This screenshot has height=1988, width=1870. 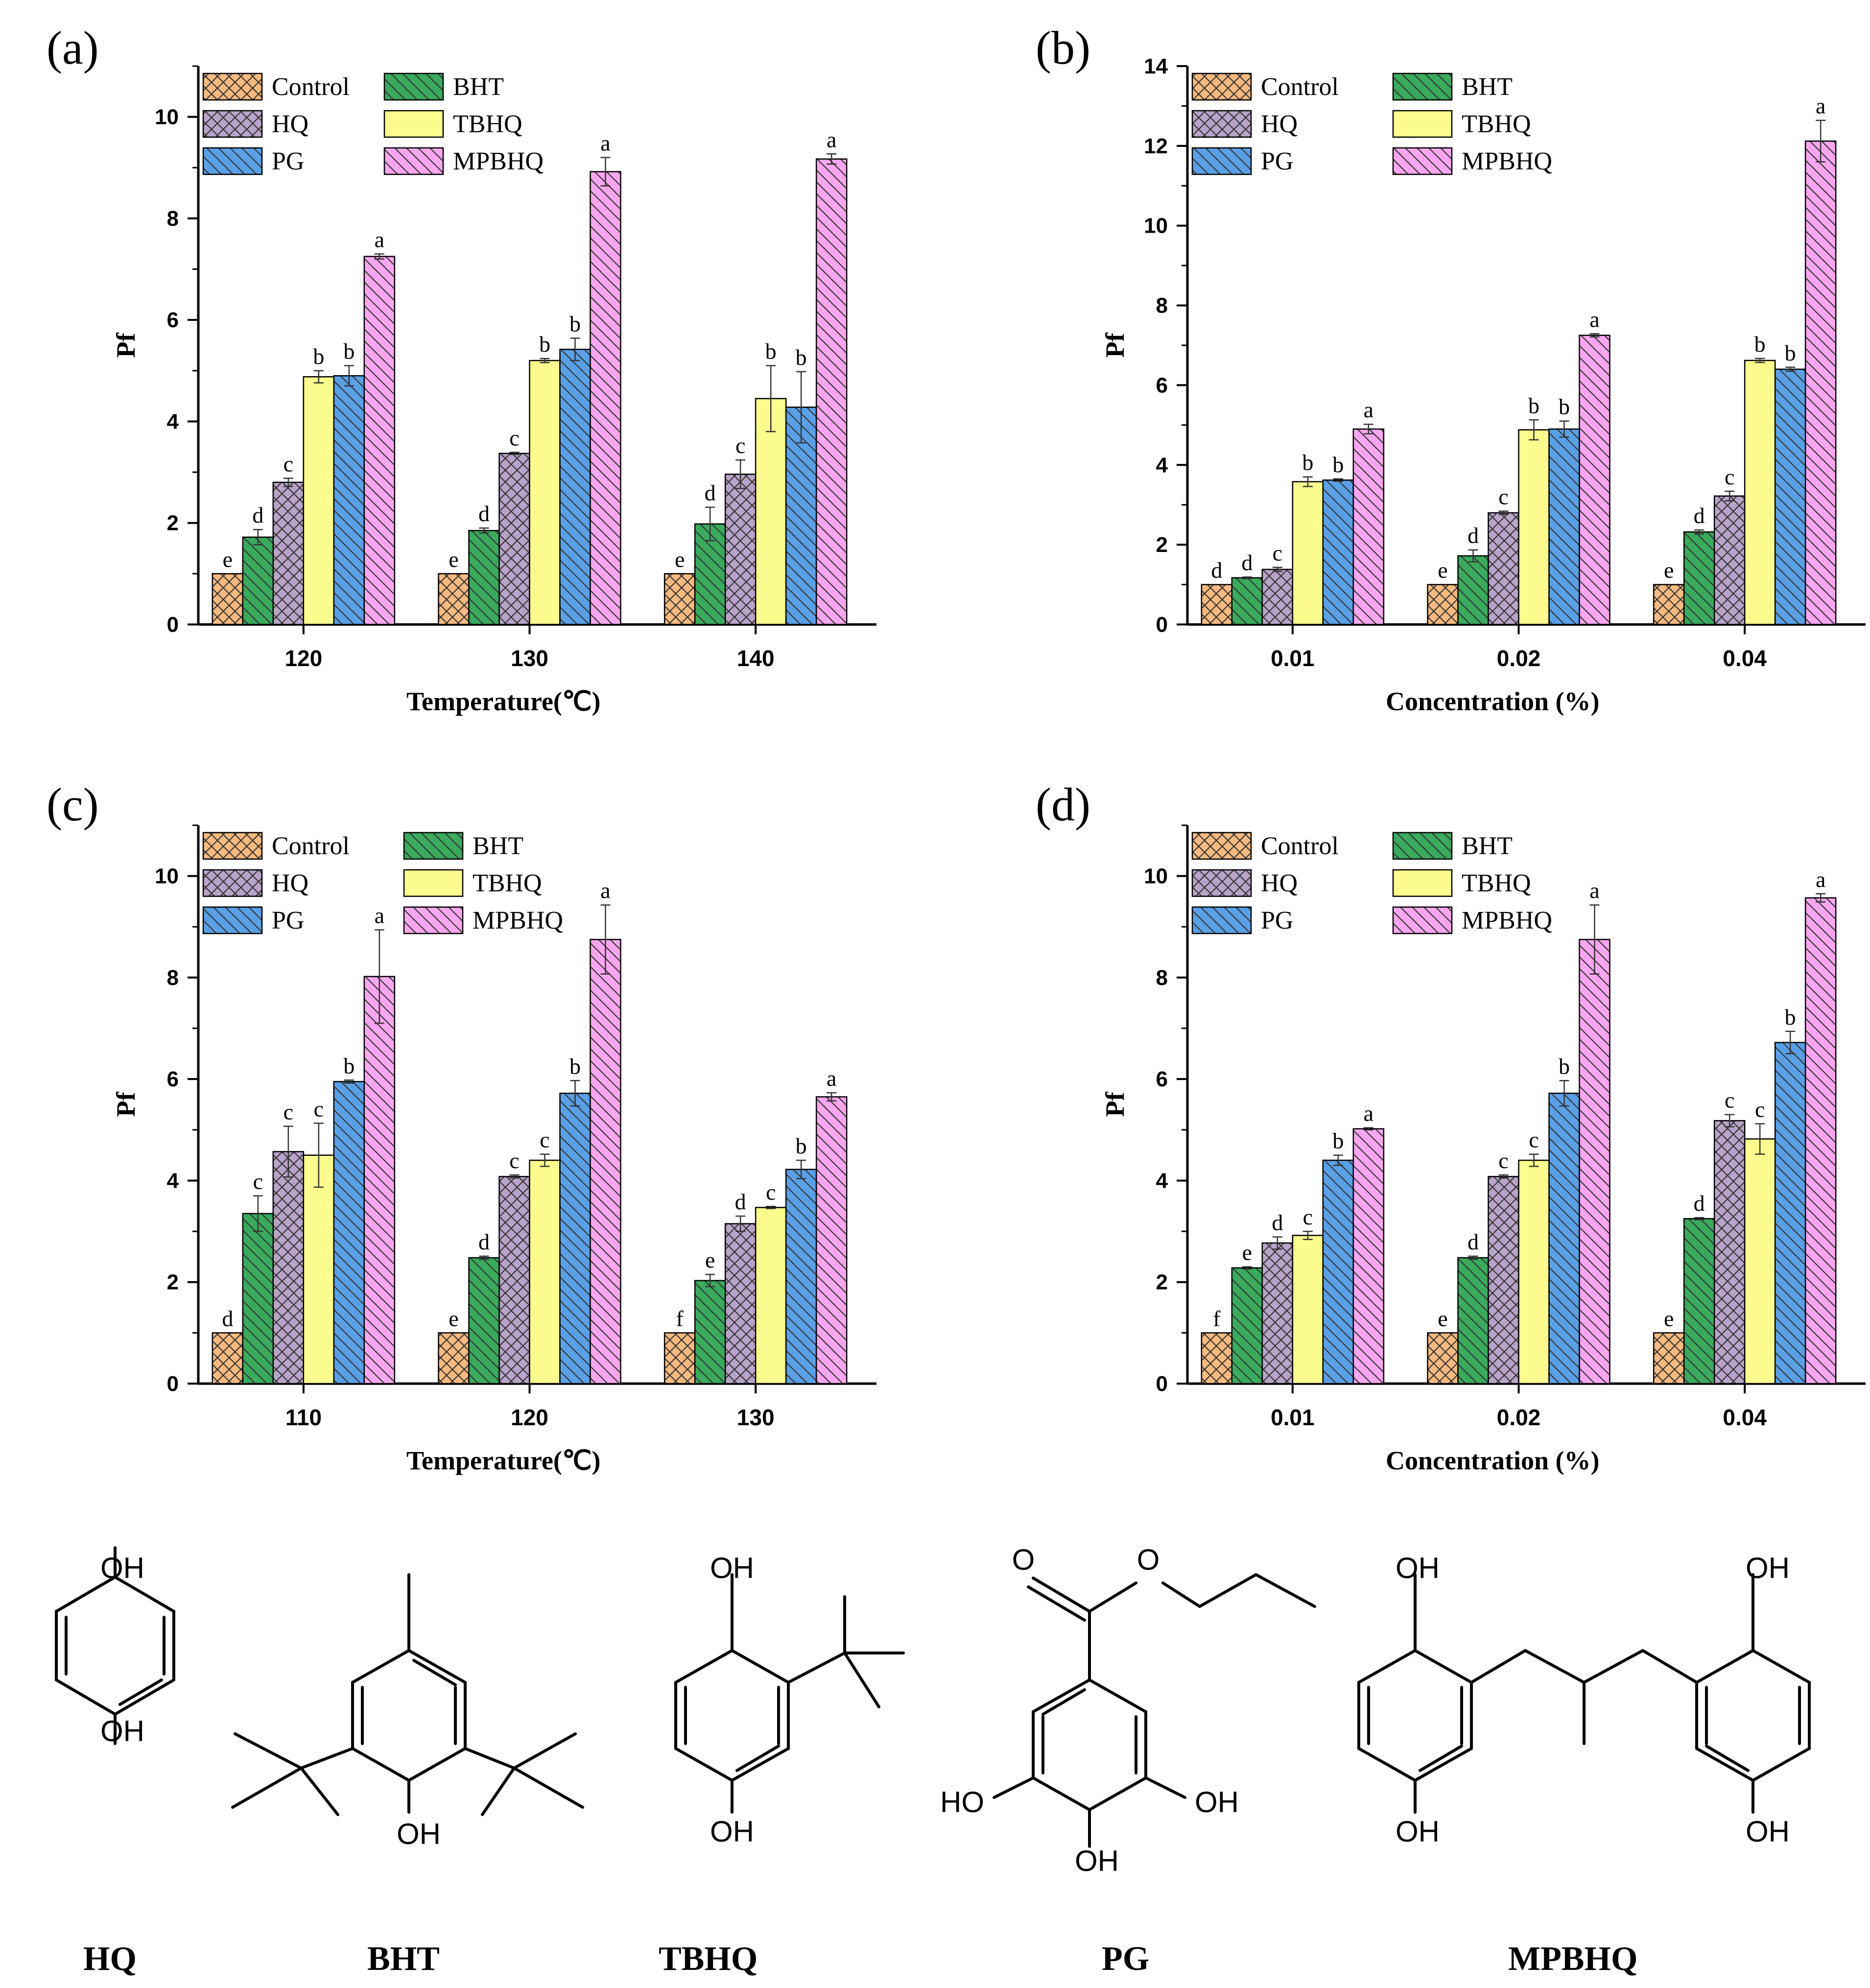 I want to click on mpbhq-oh-left-top: OH, so click(x=1418, y=1568).